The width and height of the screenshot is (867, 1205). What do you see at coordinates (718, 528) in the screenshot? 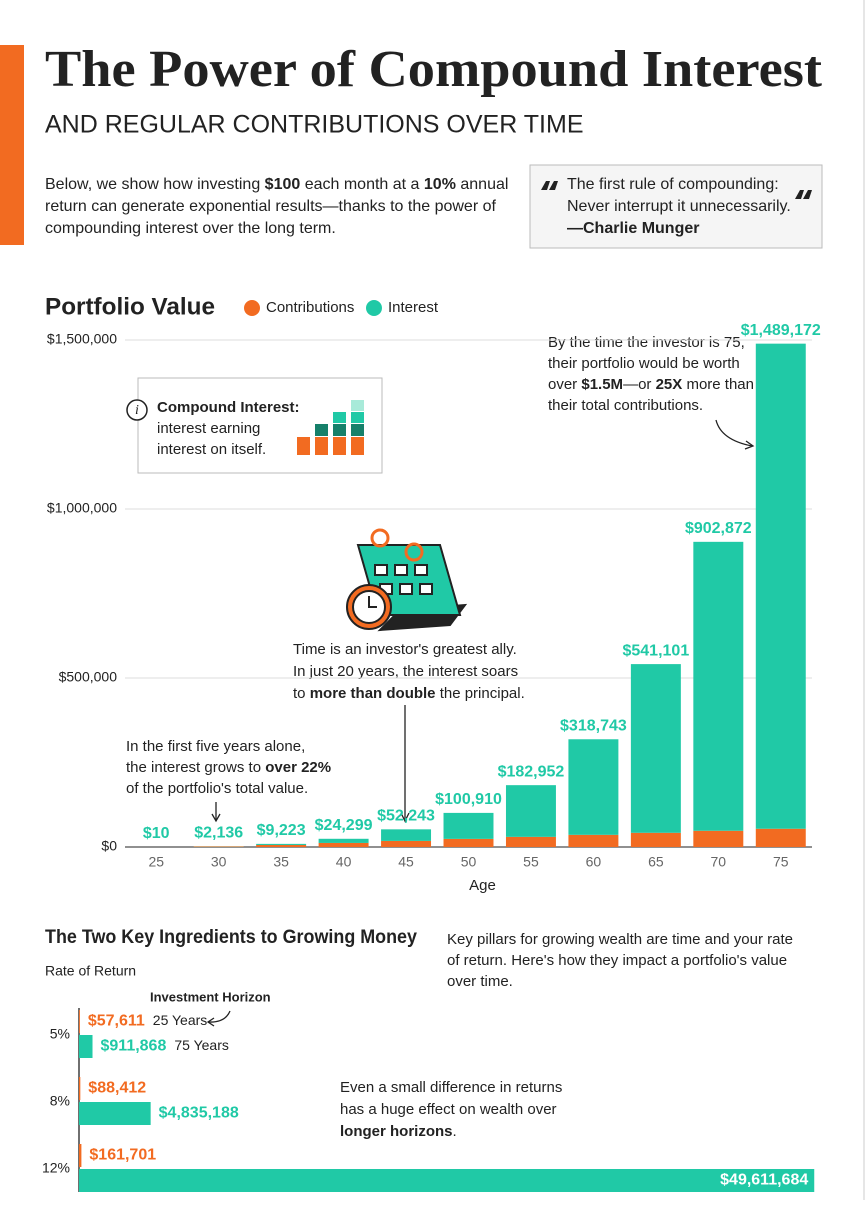
I see `total-label: $902,872` at bounding box center [718, 528].